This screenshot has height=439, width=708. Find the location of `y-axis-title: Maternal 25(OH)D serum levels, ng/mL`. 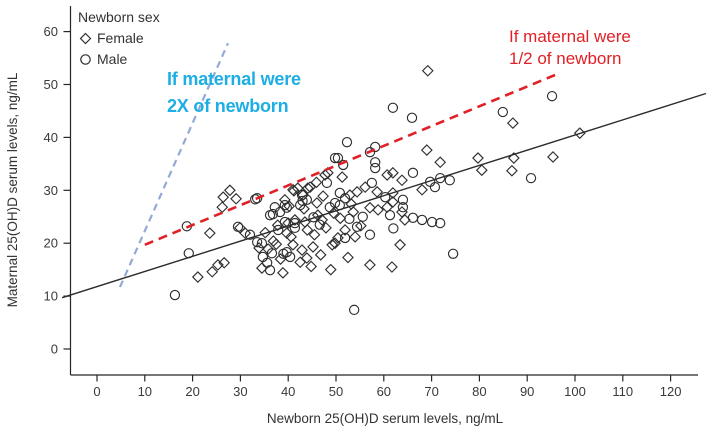

y-axis-title: Maternal 25(OH)D serum levels, ng/mL is located at coordinates (12, 190).